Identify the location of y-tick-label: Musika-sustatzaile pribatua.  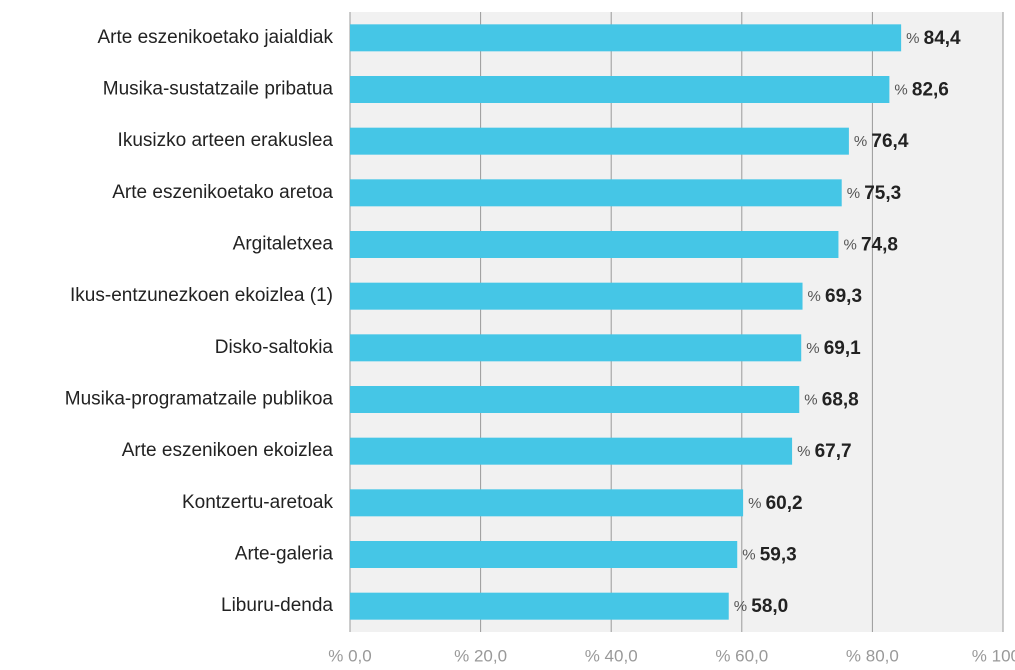
(218, 89).